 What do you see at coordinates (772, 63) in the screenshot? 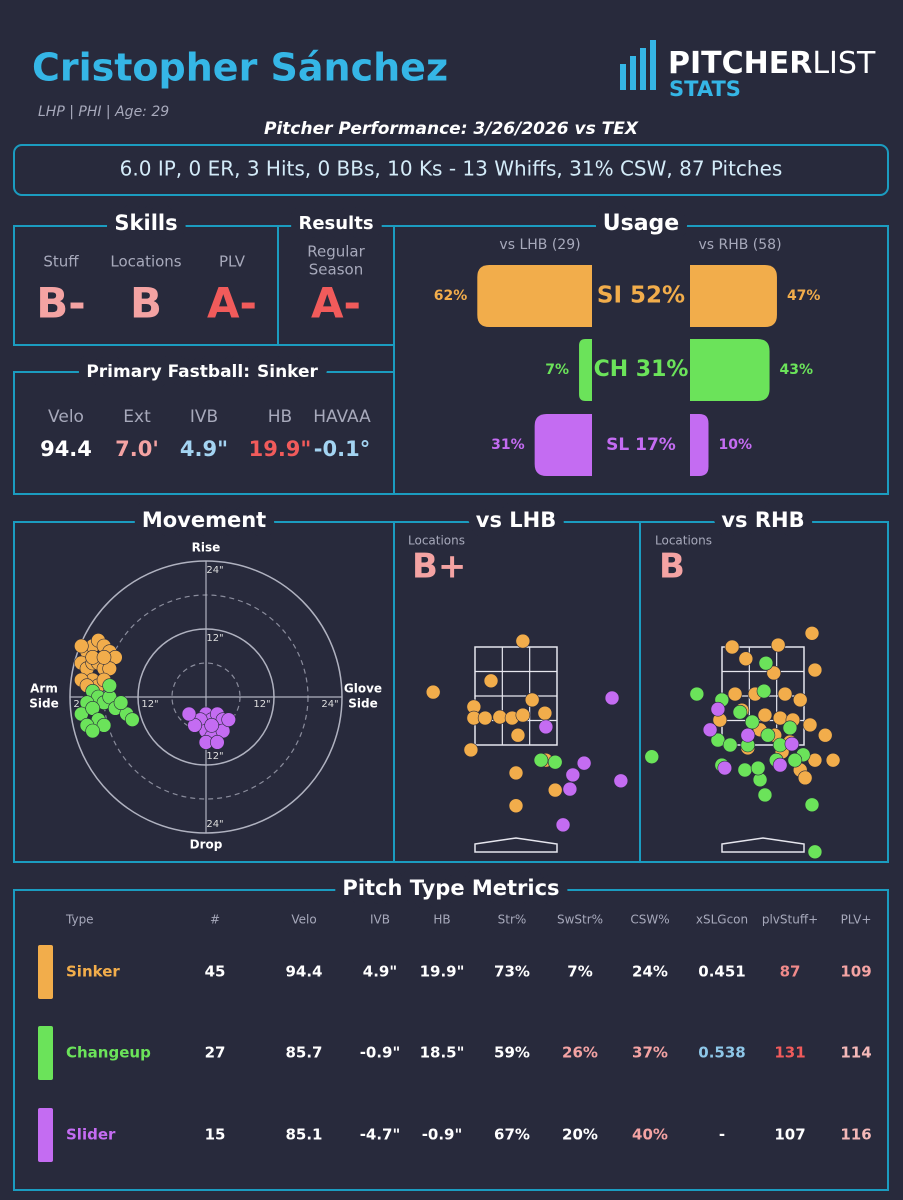
I see `logo-text: PITCHERLIST` at bounding box center [772, 63].